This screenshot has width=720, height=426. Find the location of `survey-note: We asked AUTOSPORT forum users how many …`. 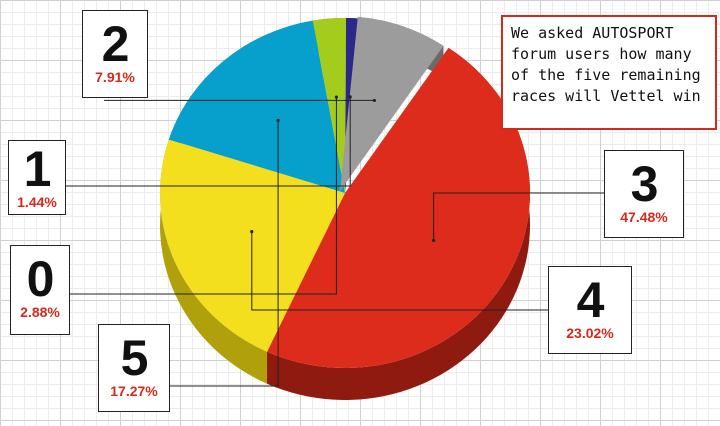

survey-note: We asked AUTOSPORT forum users how many … is located at coordinates (609, 72).